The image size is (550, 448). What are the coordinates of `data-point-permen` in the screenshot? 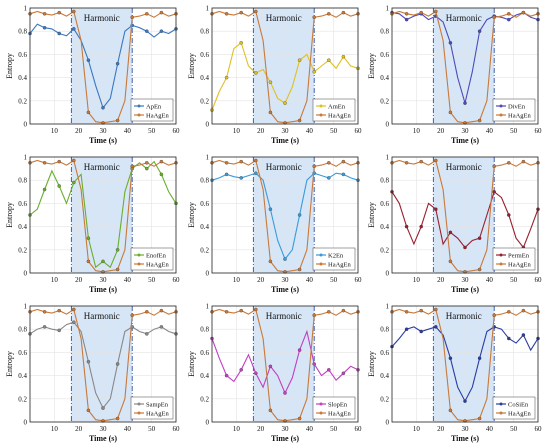 It's located at (450, 232).